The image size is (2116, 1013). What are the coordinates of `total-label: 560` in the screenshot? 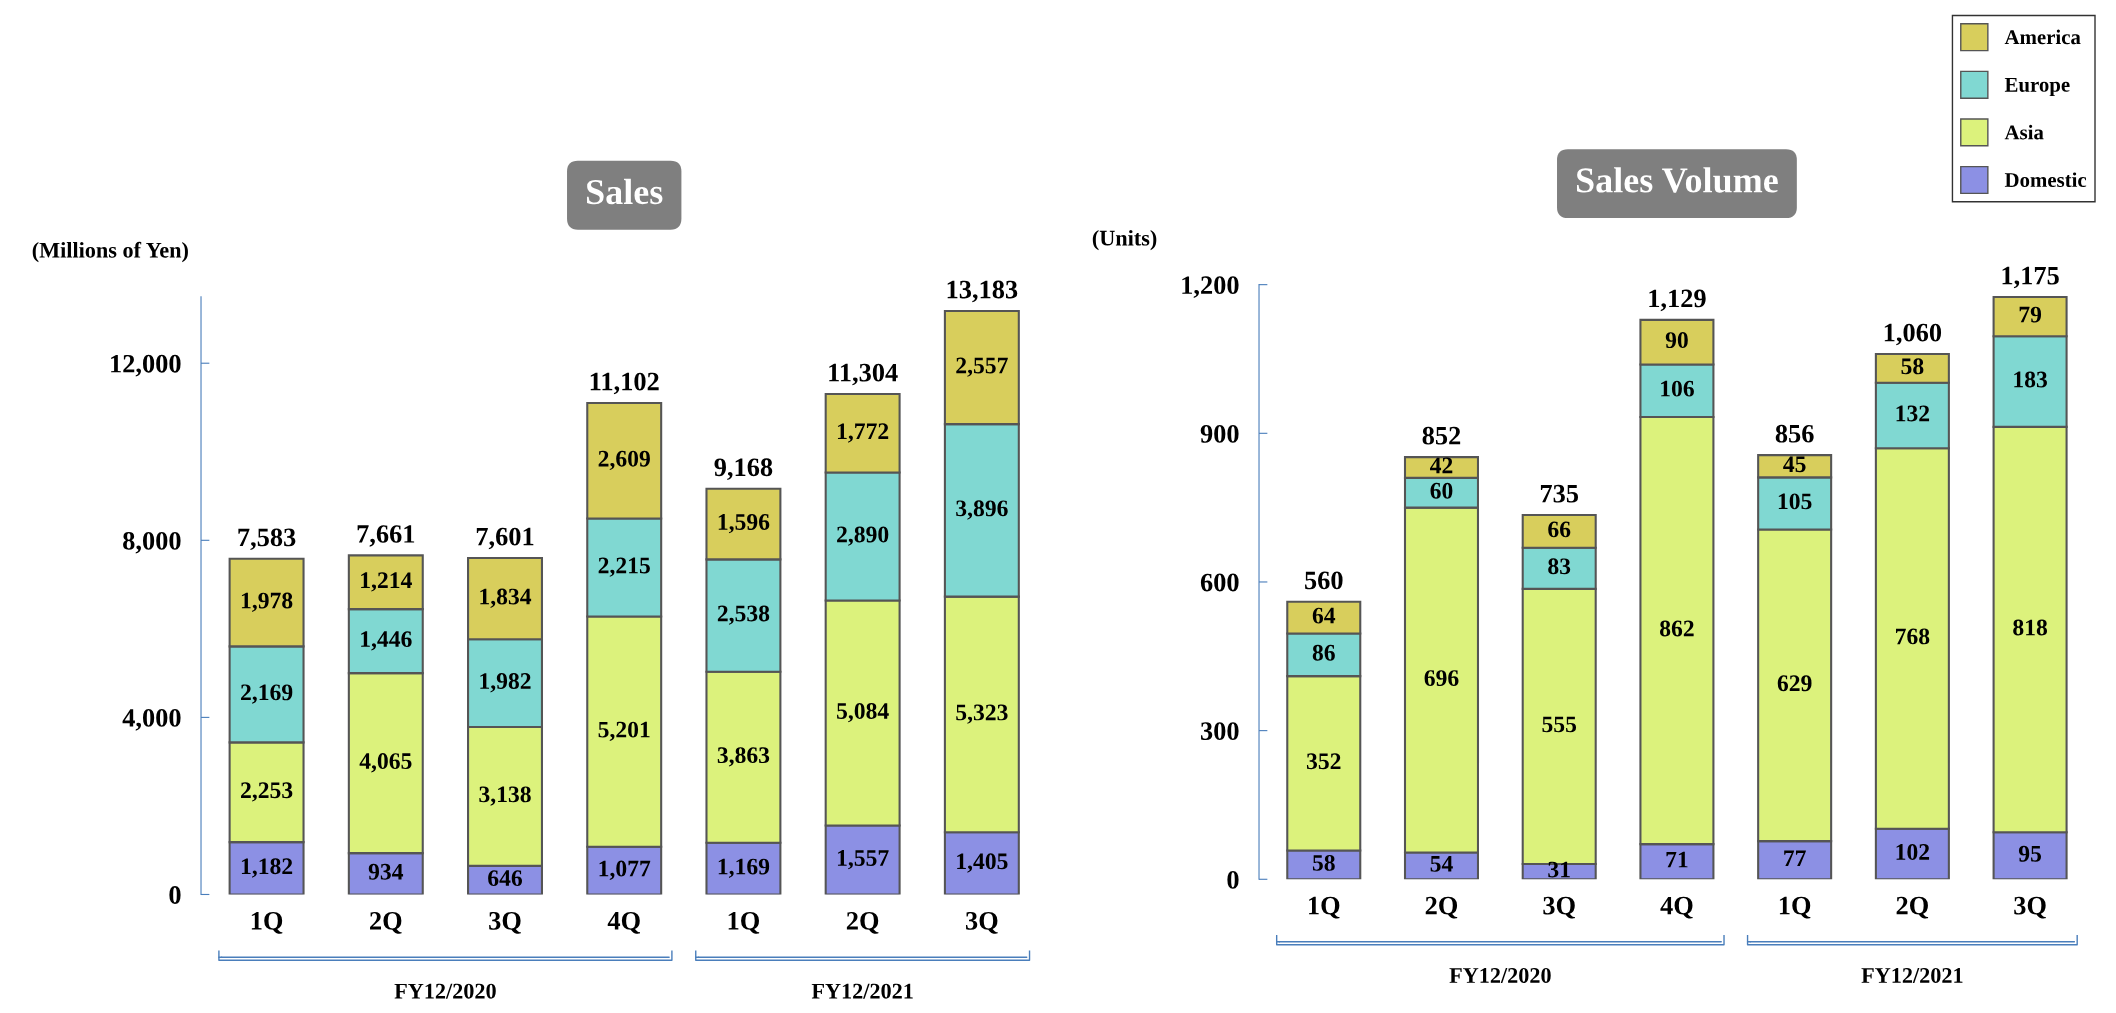 It's located at (1324, 580).